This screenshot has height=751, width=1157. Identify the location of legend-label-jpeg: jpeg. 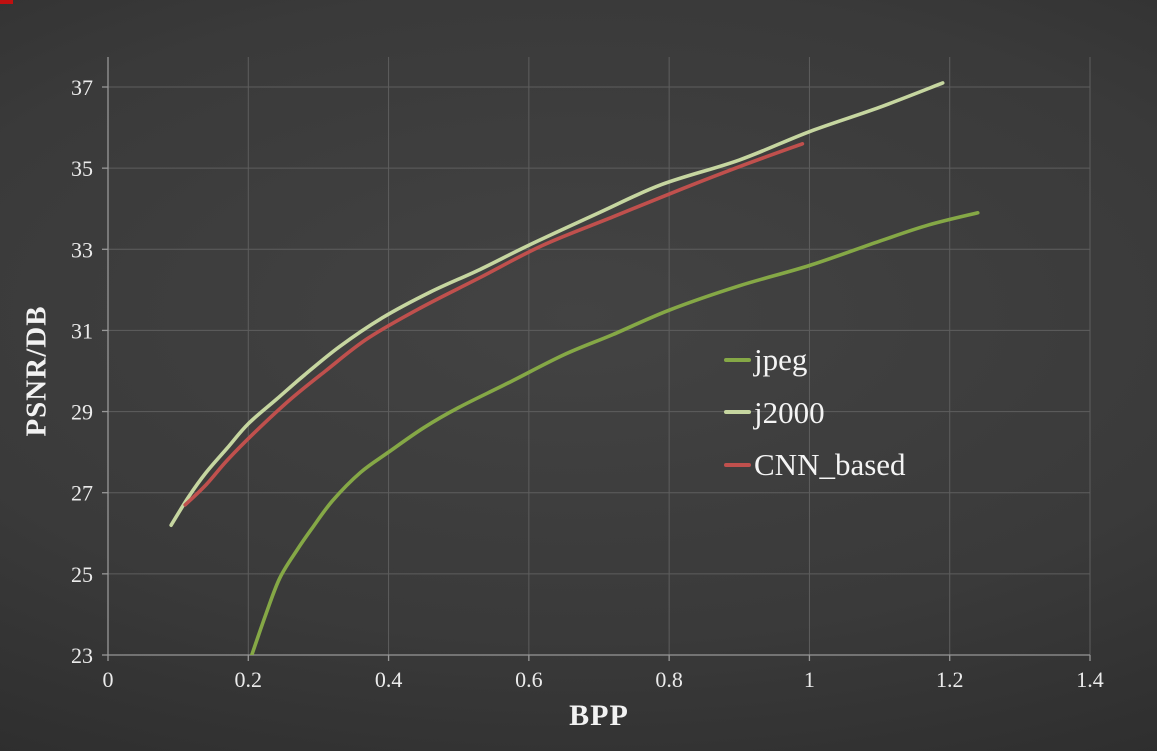
(781, 359).